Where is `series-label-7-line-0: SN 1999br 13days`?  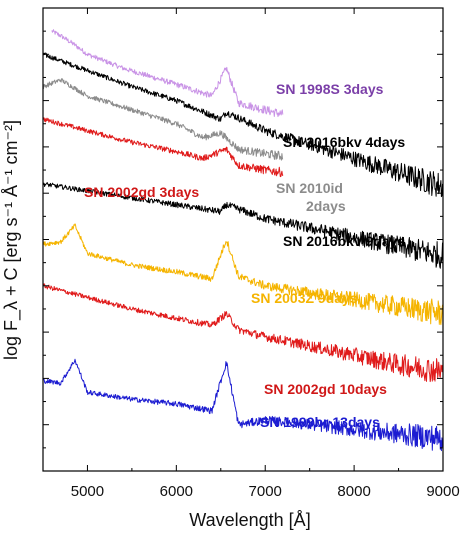 series-label-7-line-0: SN 1999br 13days is located at coordinates (320, 422).